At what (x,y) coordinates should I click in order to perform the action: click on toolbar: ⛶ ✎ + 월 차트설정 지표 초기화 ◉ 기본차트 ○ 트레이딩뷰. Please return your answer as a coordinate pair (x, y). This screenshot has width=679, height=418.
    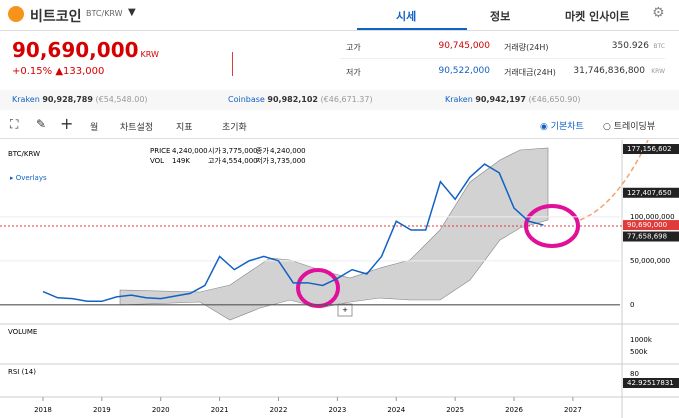
    Looking at the image, I should click on (339, 125).